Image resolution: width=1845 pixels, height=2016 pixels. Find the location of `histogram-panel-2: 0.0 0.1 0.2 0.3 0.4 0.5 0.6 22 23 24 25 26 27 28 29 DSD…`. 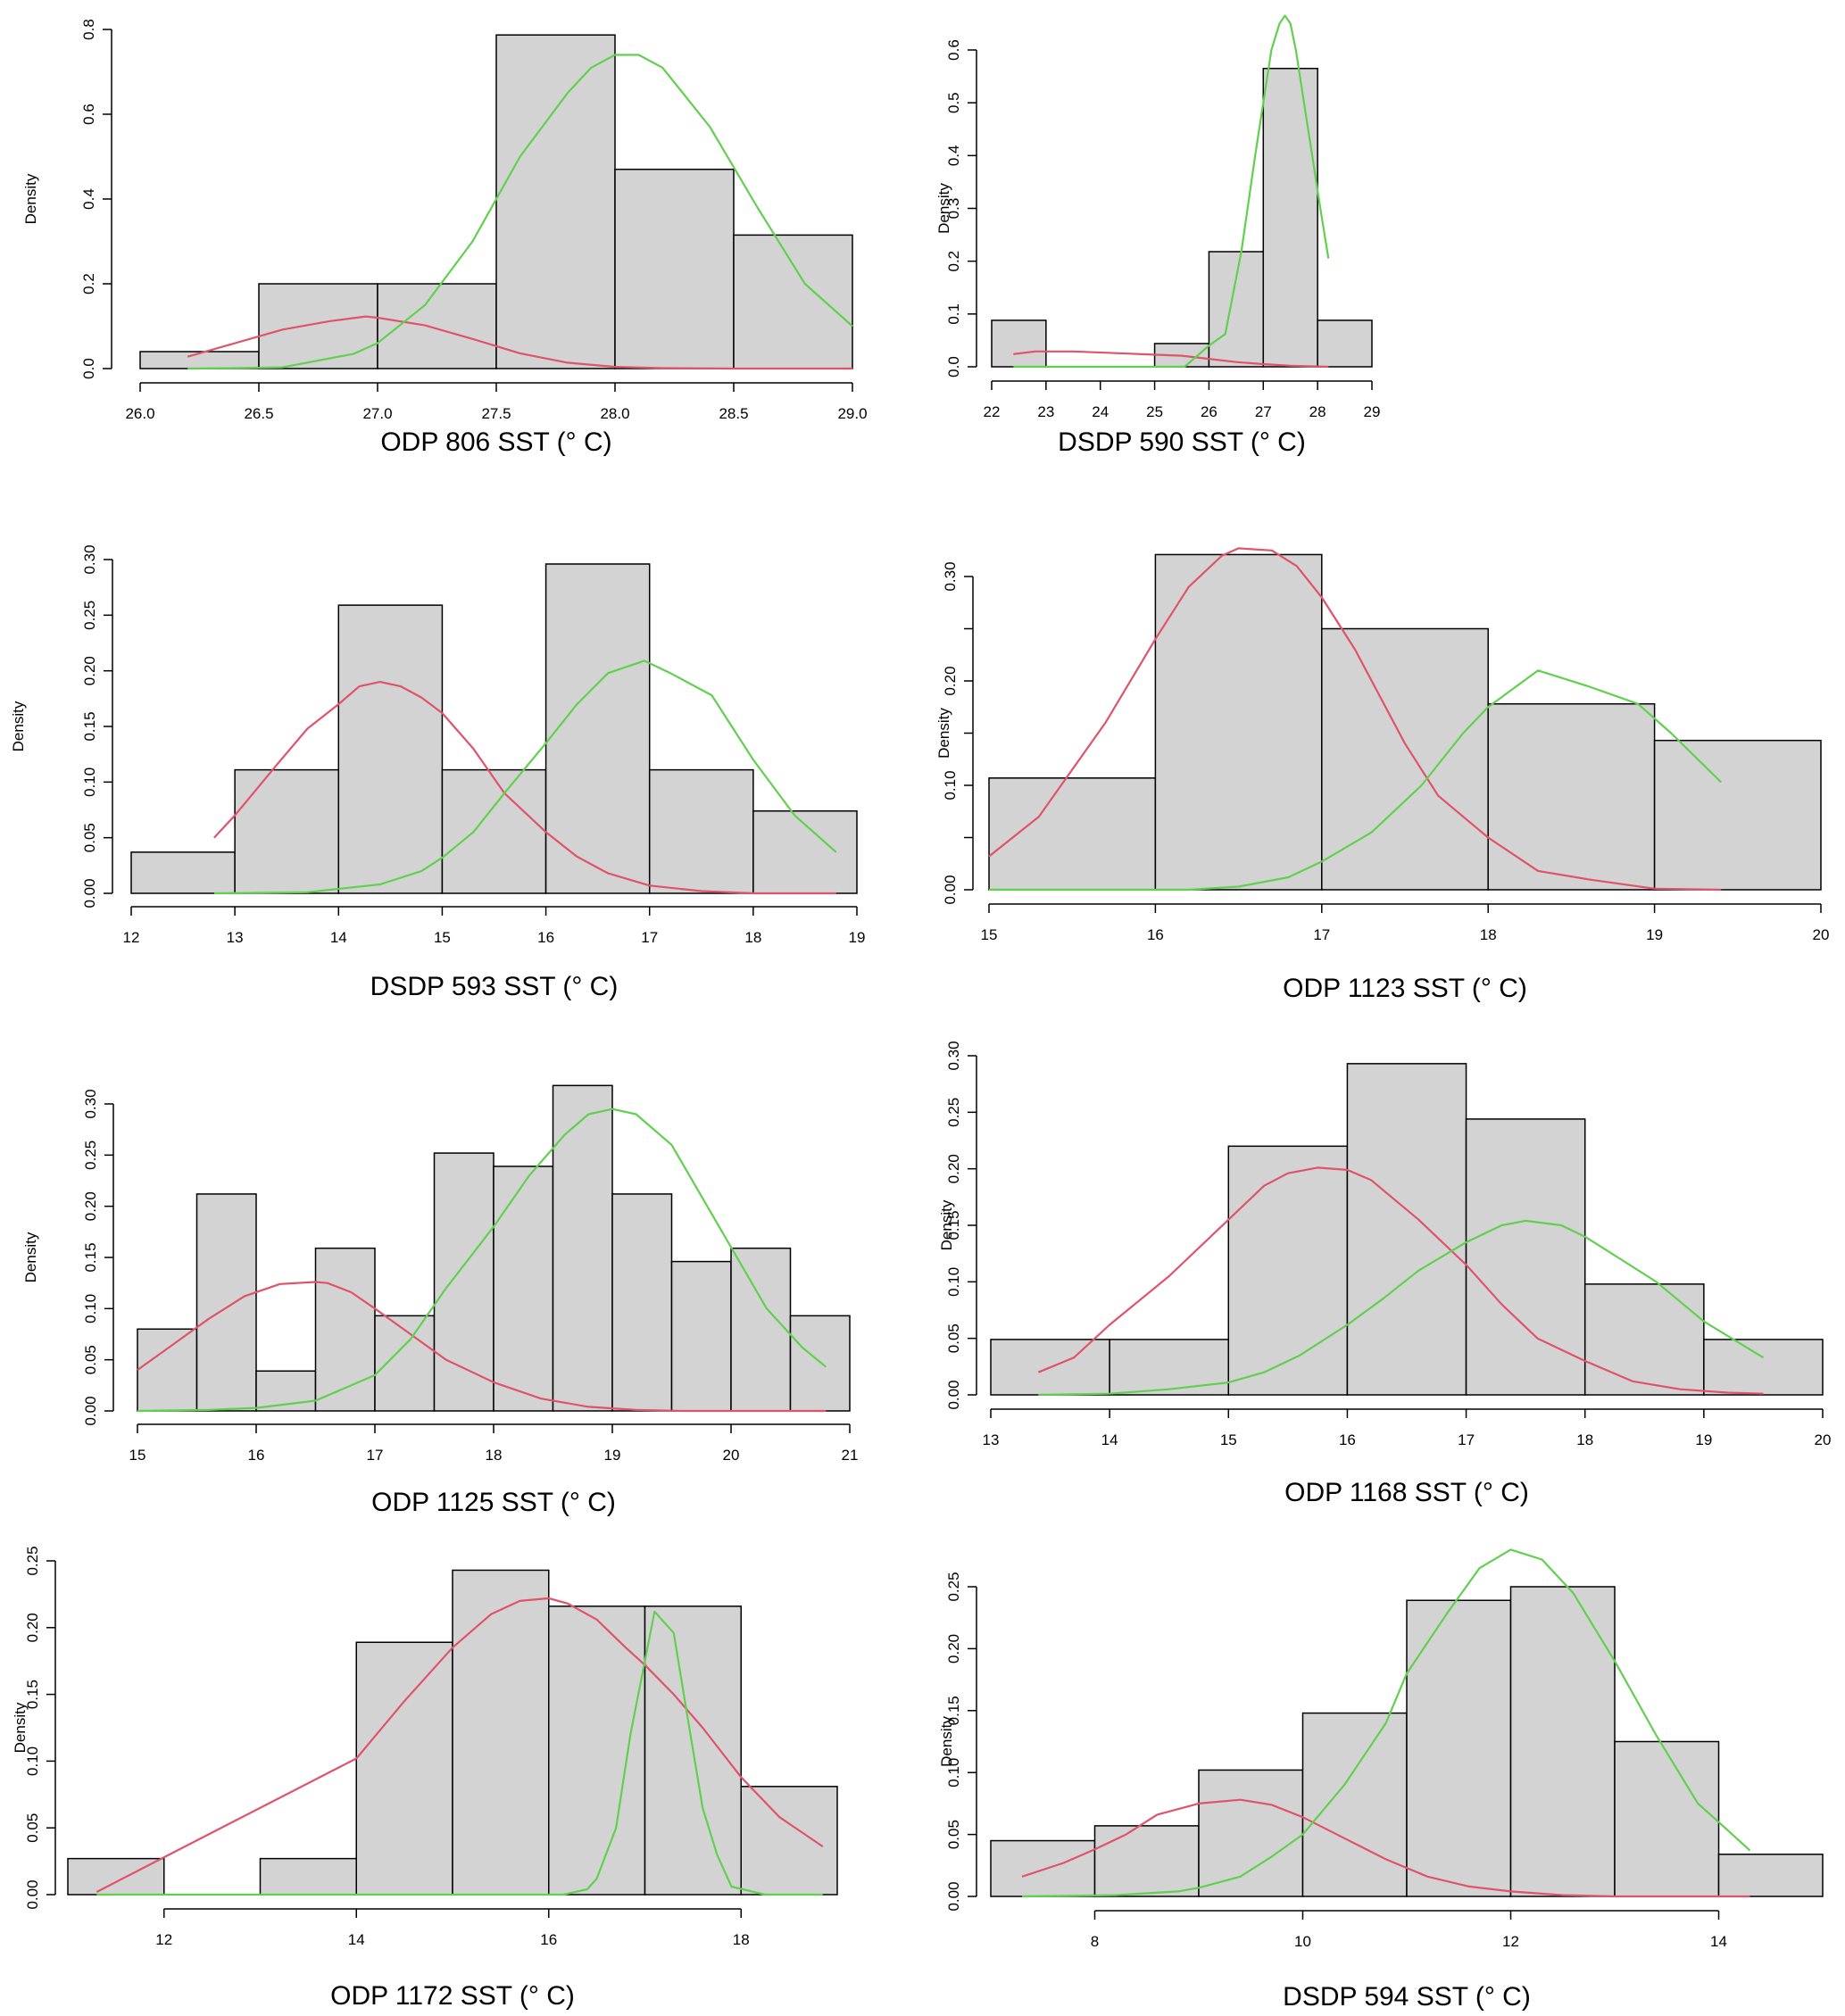

histogram-panel-2: 0.0 0.1 0.2 0.3 0.4 0.5 0.6 22 23 24 25 26 27 28 29 DSD… is located at coordinates (1157, 235).